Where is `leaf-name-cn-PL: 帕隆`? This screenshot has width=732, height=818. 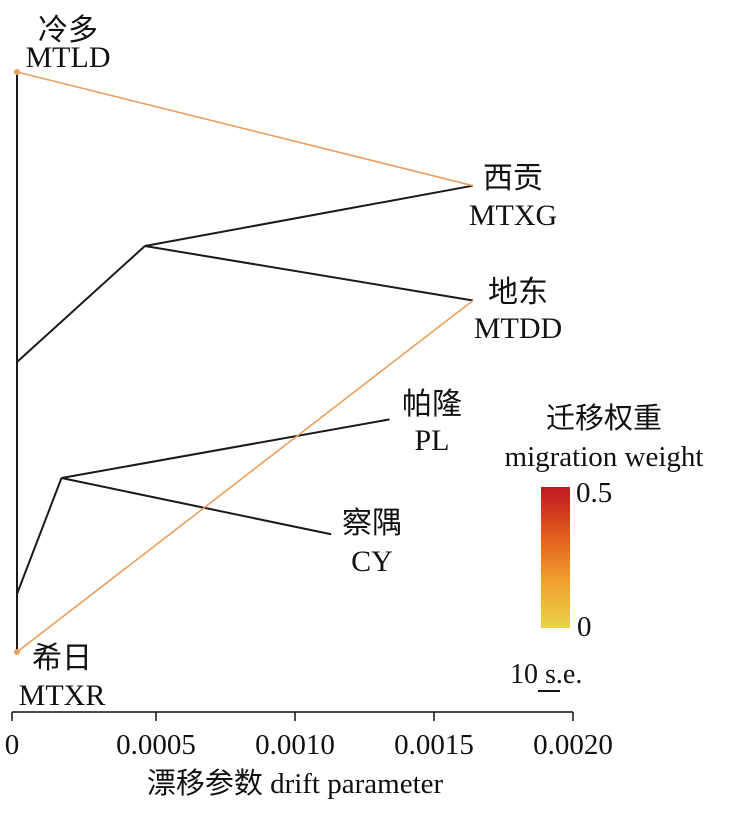
leaf-name-cn-PL: 帕隆 is located at coordinates (432, 404).